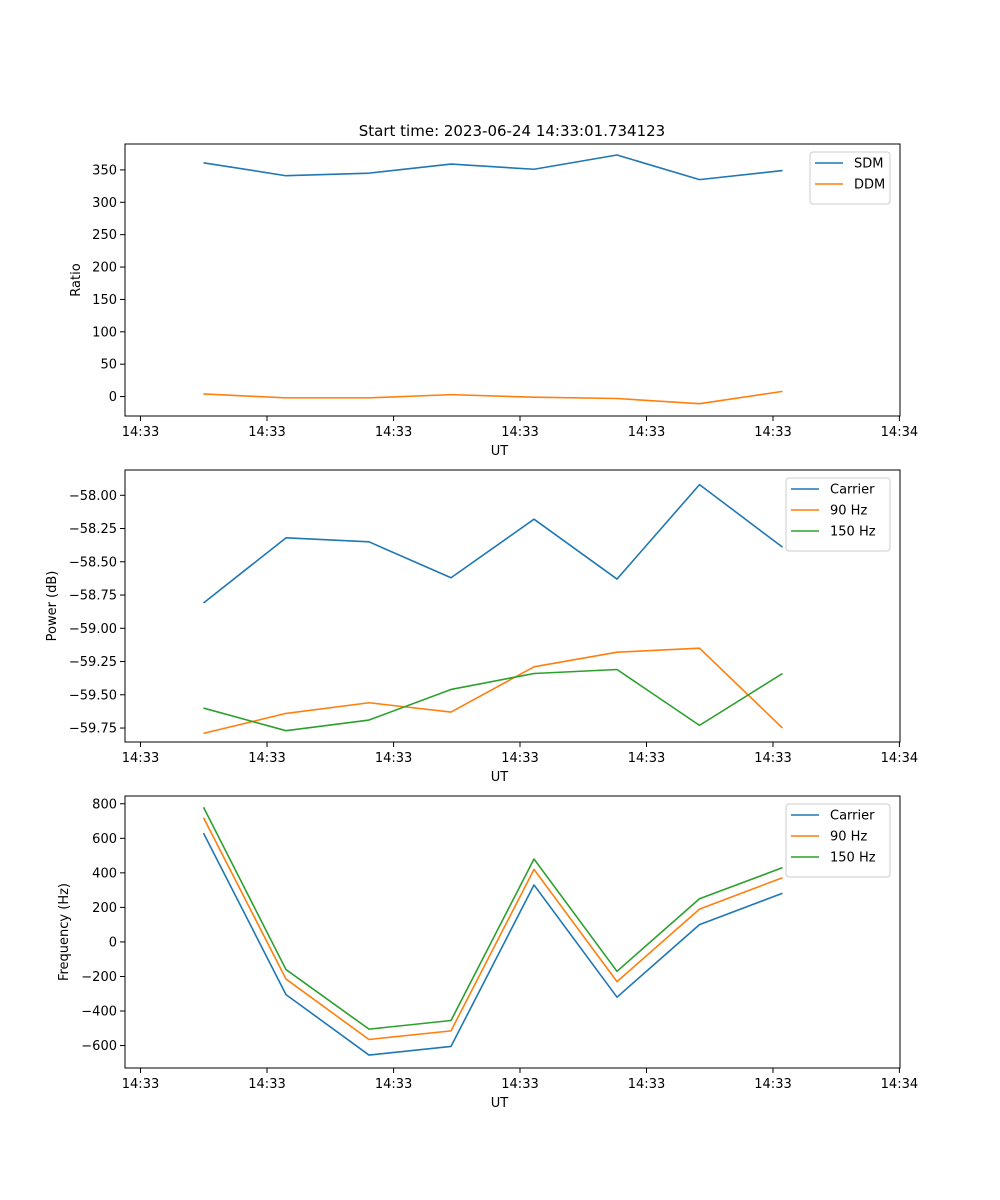 This screenshot has height=1200, width=1000. Describe the element at coordinates (104, 804) in the screenshot. I see `y-tick-label: 800` at that location.